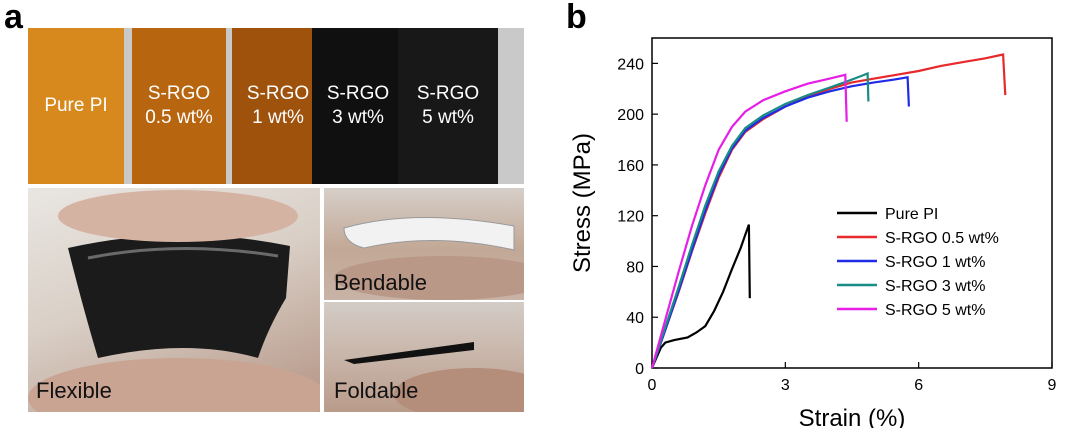 The image size is (1082, 432). I want to click on y-tick-label: 80, so click(635, 267).